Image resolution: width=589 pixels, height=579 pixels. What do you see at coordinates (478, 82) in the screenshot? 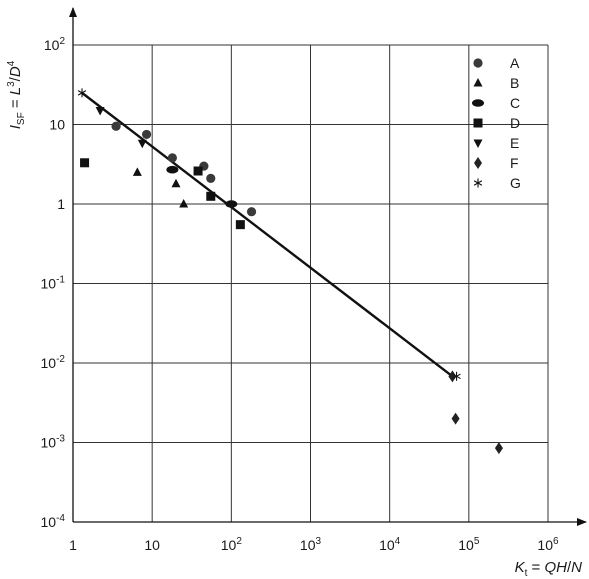
I see `legend-marker-b` at bounding box center [478, 82].